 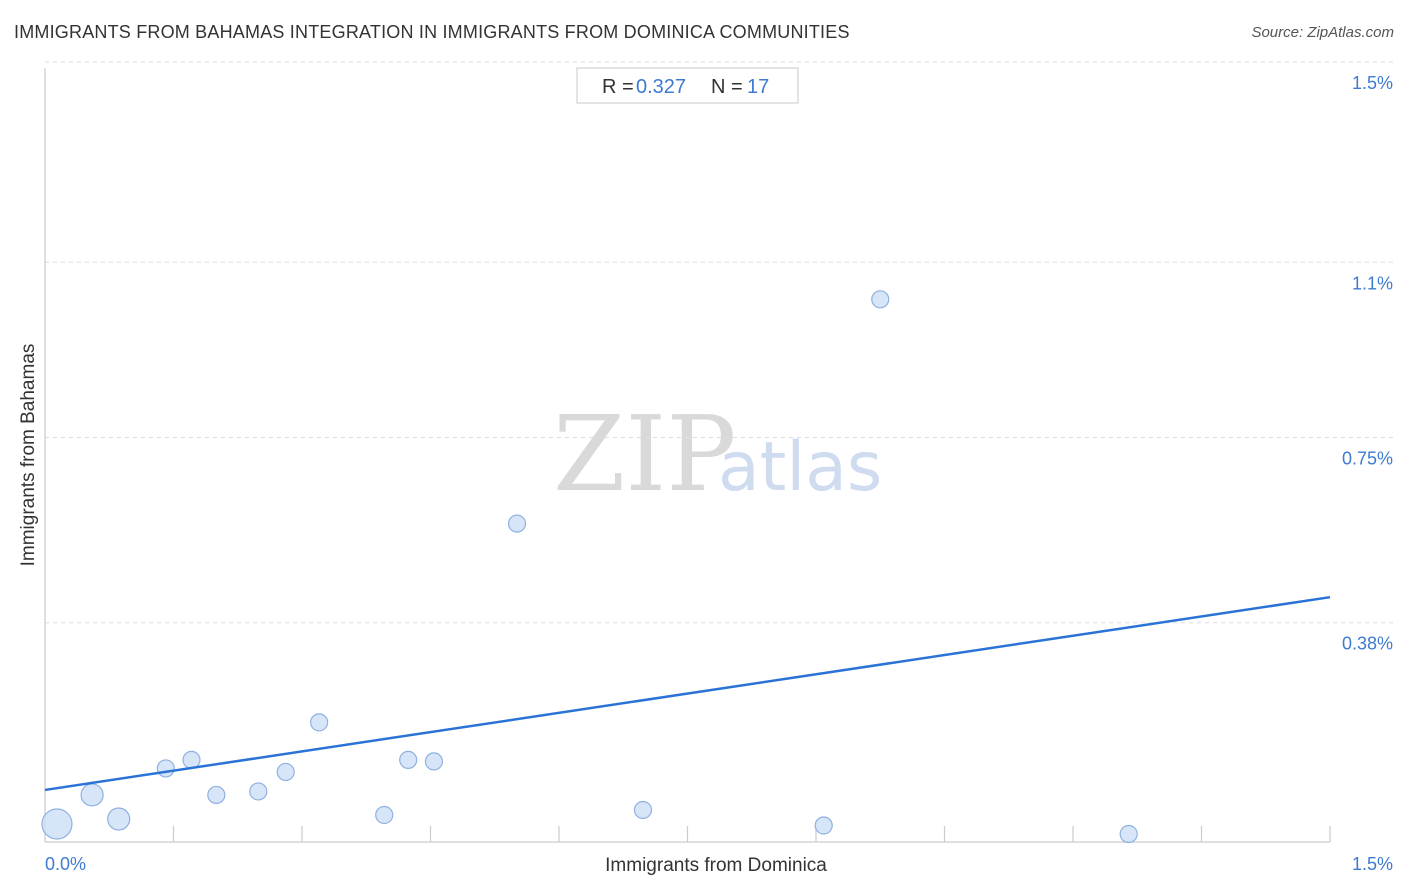 I want to click on x-axis-ticks, so click(x=751, y=834).